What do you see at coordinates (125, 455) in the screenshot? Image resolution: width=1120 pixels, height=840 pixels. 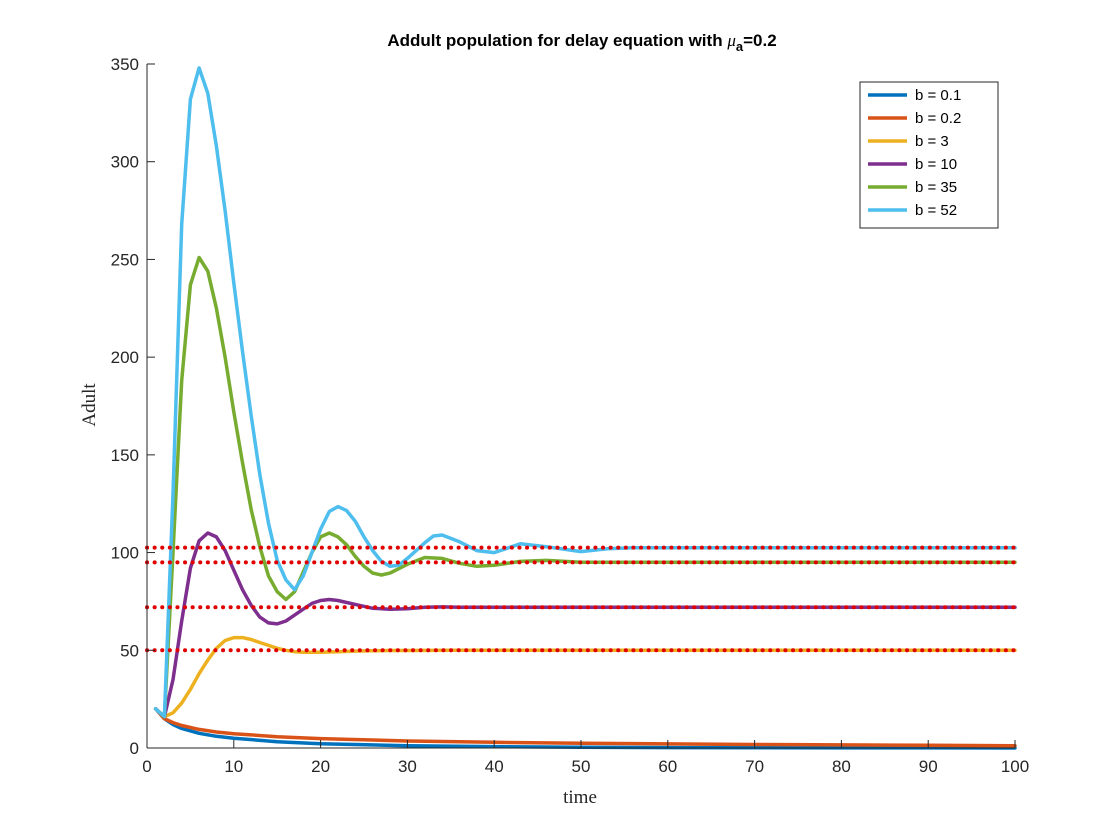 I see `y-tick-label: 150` at bounding box center [125, 455].